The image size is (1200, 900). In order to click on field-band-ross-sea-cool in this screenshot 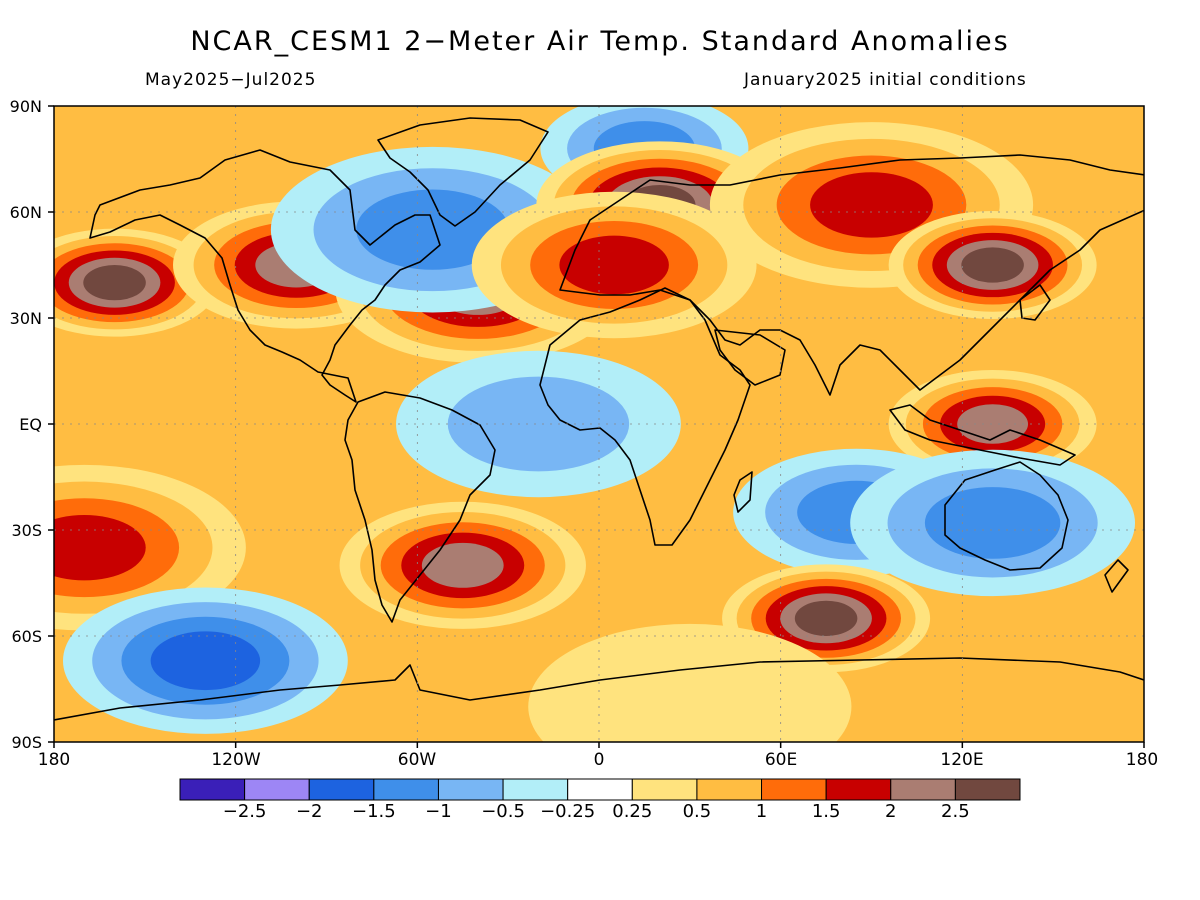, I will do `click(205, 661)`.